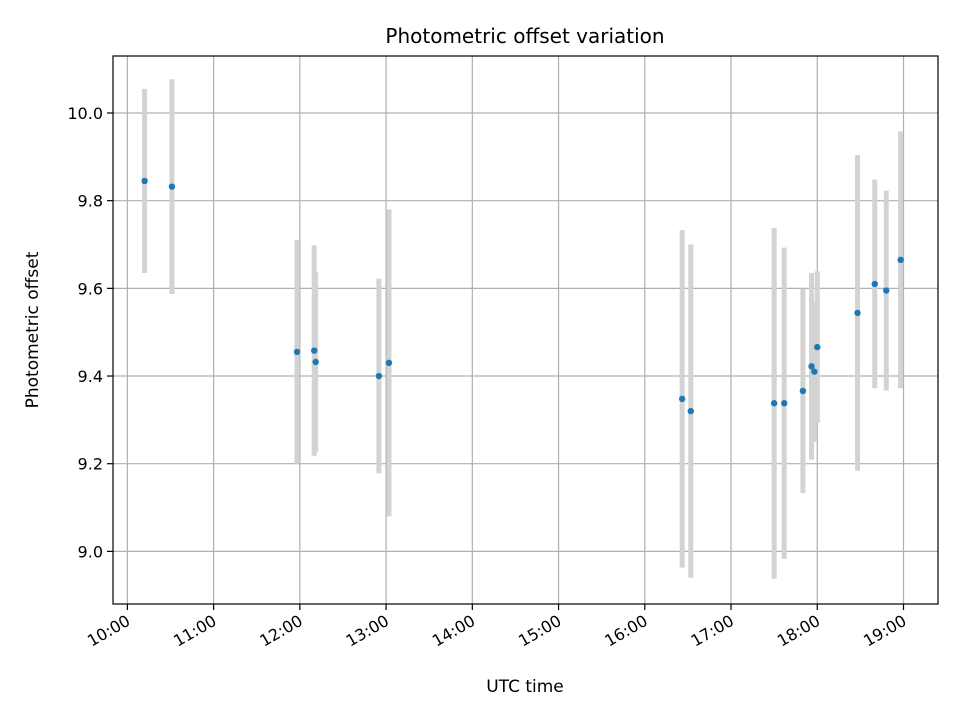 This screenshot has width=960, height=720. Describe the element at coordinates (108, 631) in the screenshot. I see `x-tick-label: 10:00` at that location.